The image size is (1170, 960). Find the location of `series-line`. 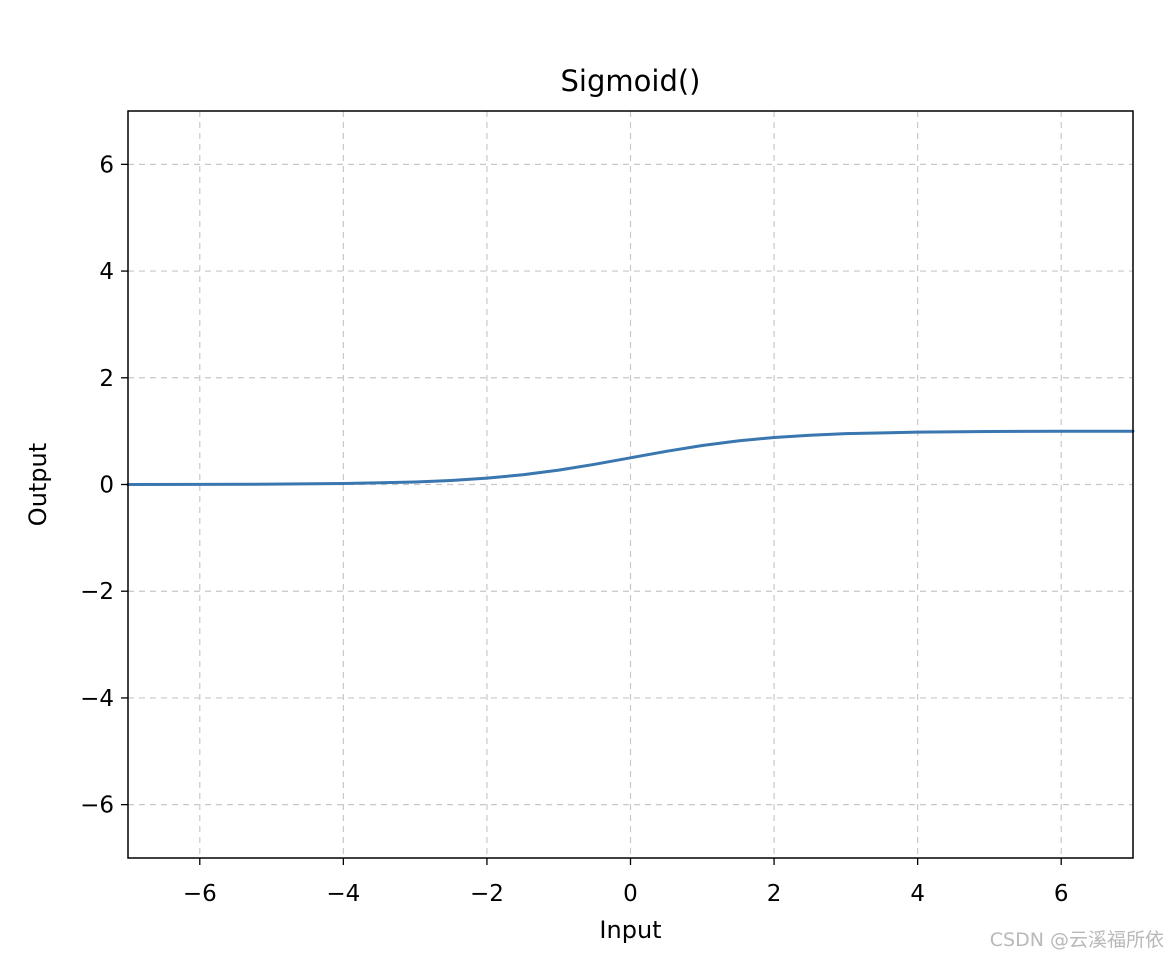

series-line is located at coordinates (630, 457).